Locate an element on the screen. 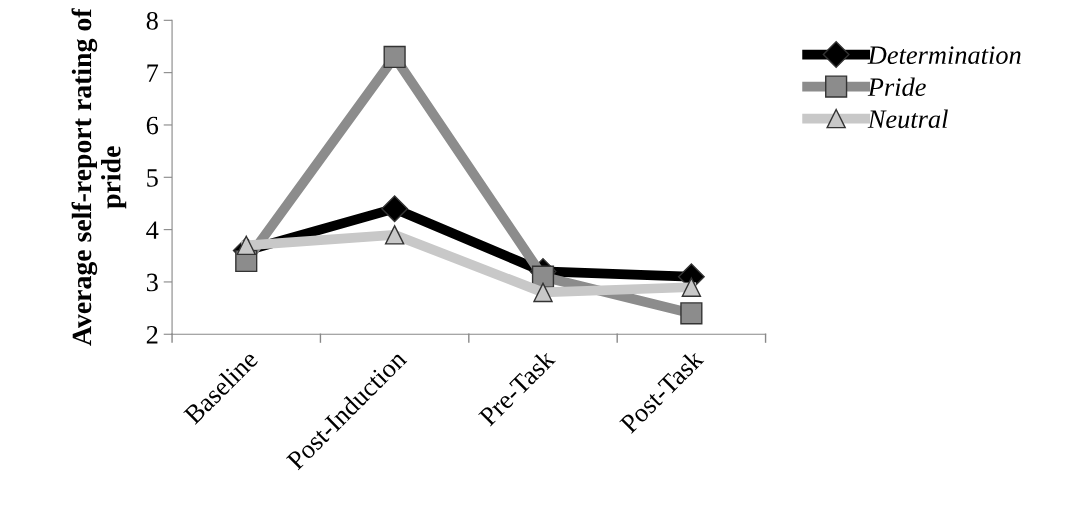  y-tick-label: 6 is located at coordinates (152, 125).